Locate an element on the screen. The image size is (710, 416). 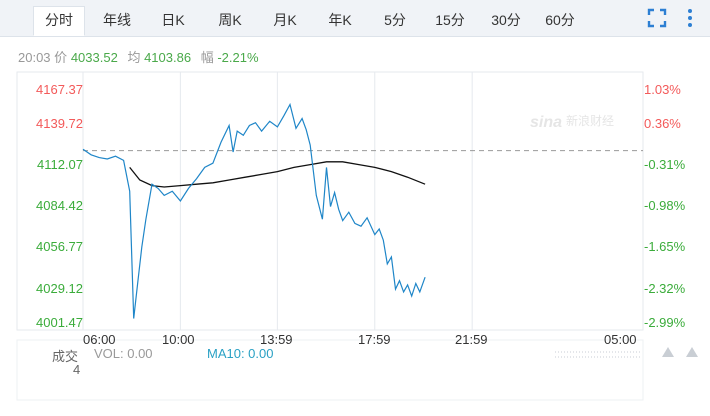
tab-15min: 15分 is located at coordinates (450, 20).